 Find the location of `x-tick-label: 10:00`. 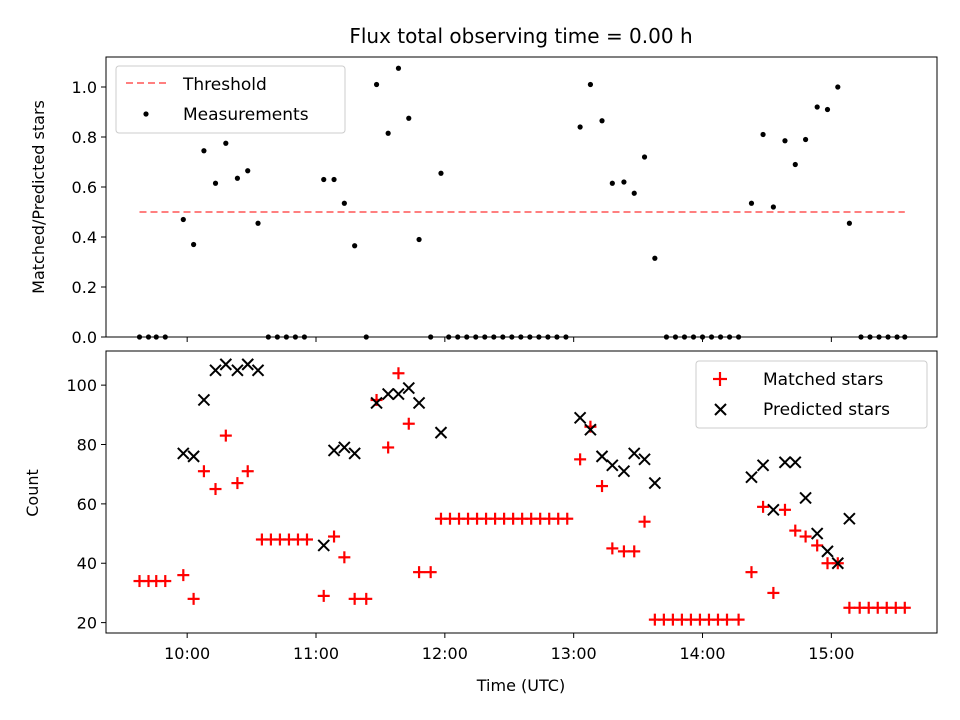

x-tick-label: 10:00 is located at coordinates (187, 653).